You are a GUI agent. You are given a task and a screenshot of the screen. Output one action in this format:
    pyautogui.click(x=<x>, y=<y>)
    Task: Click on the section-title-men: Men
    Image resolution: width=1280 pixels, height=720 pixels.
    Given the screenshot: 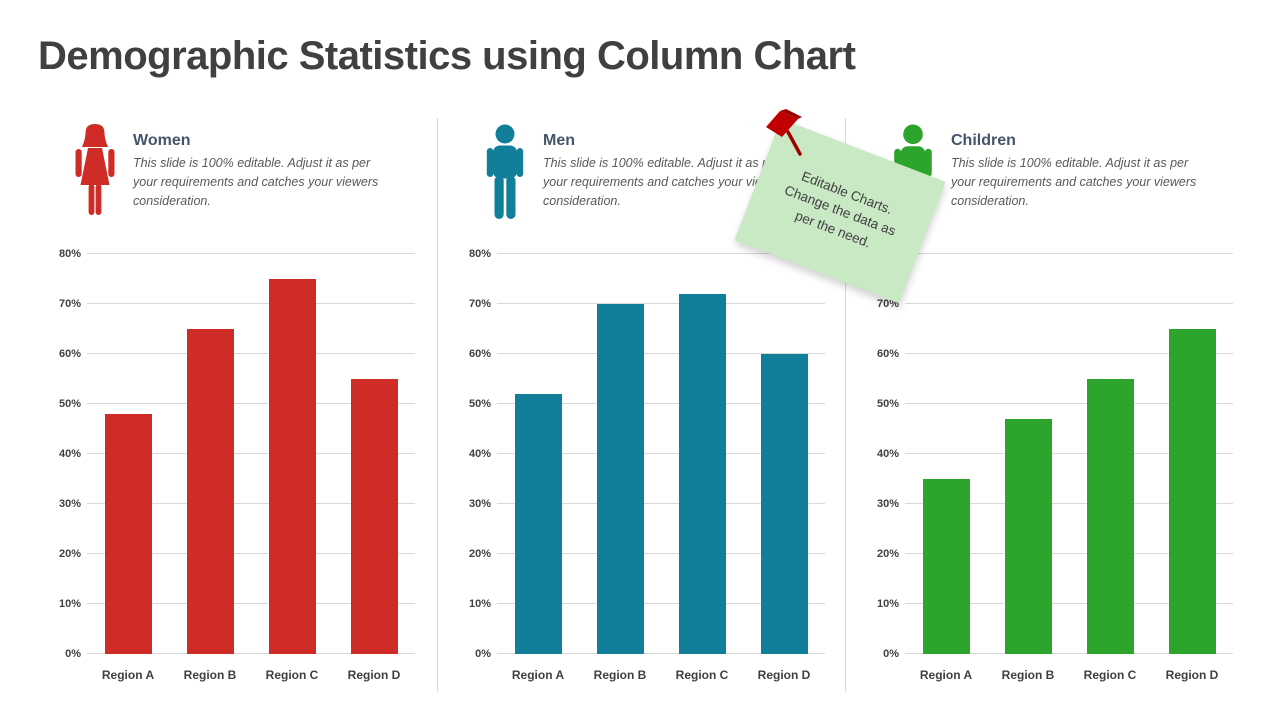 What is the action you would take?
    pyautogui.click(x=559, y=140)
    